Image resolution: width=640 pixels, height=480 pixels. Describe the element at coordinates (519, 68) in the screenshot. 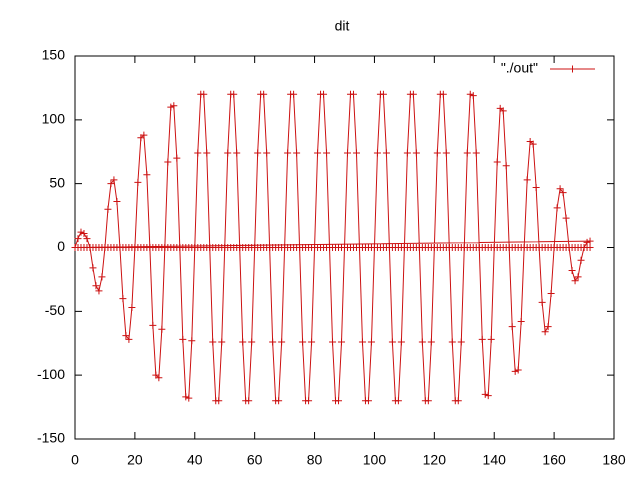

I see `legend-label: "./out"` at that location.